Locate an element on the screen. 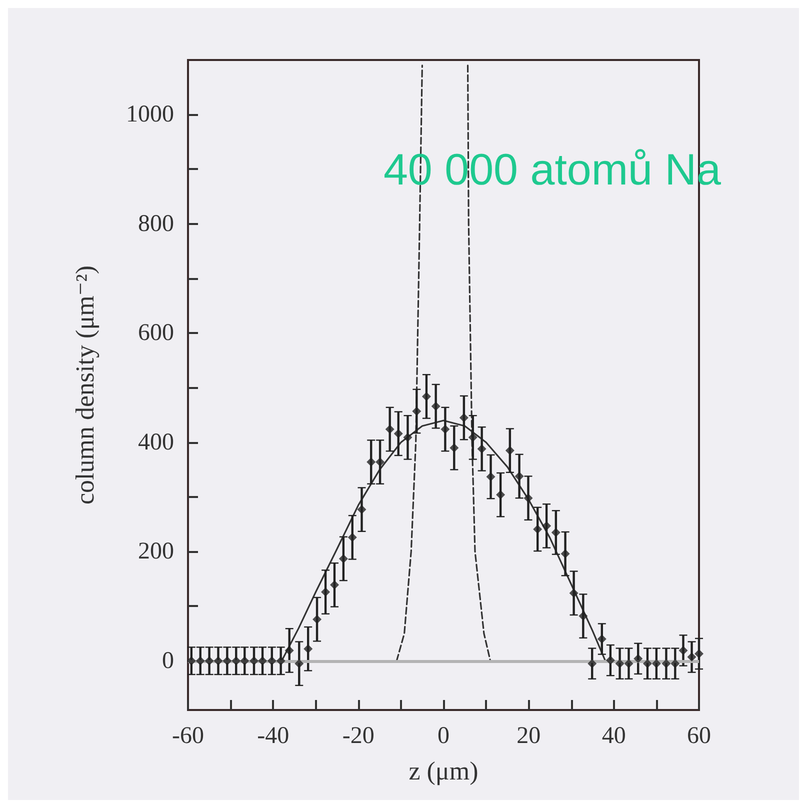 The image size is (807, 808). y-tick-label: 200 is located at coordinates (156, 551).